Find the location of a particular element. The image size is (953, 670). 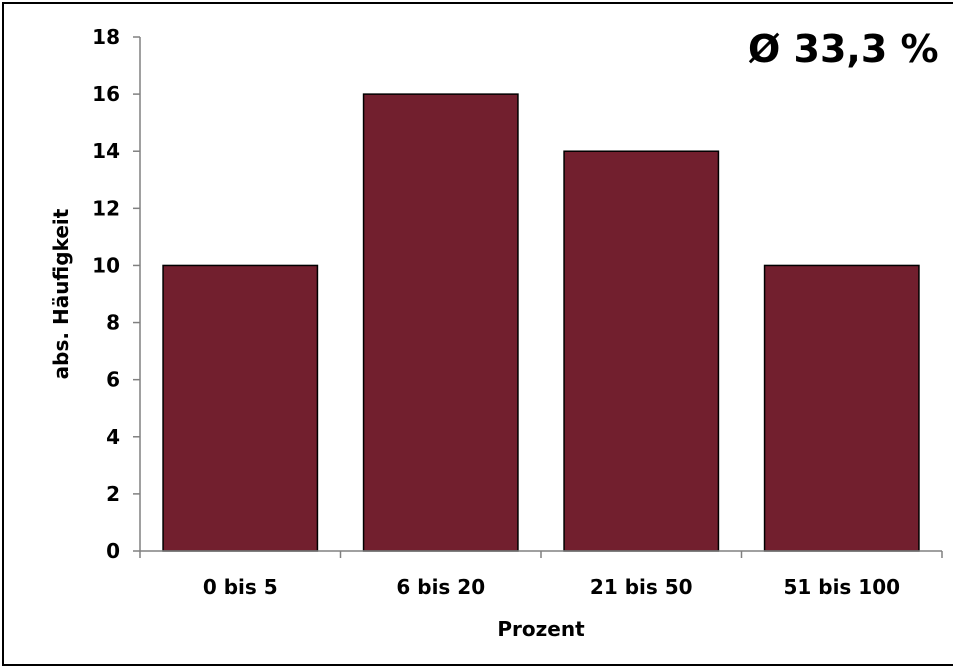

y-tick-label: 18 is located at coordinates (106, 37).